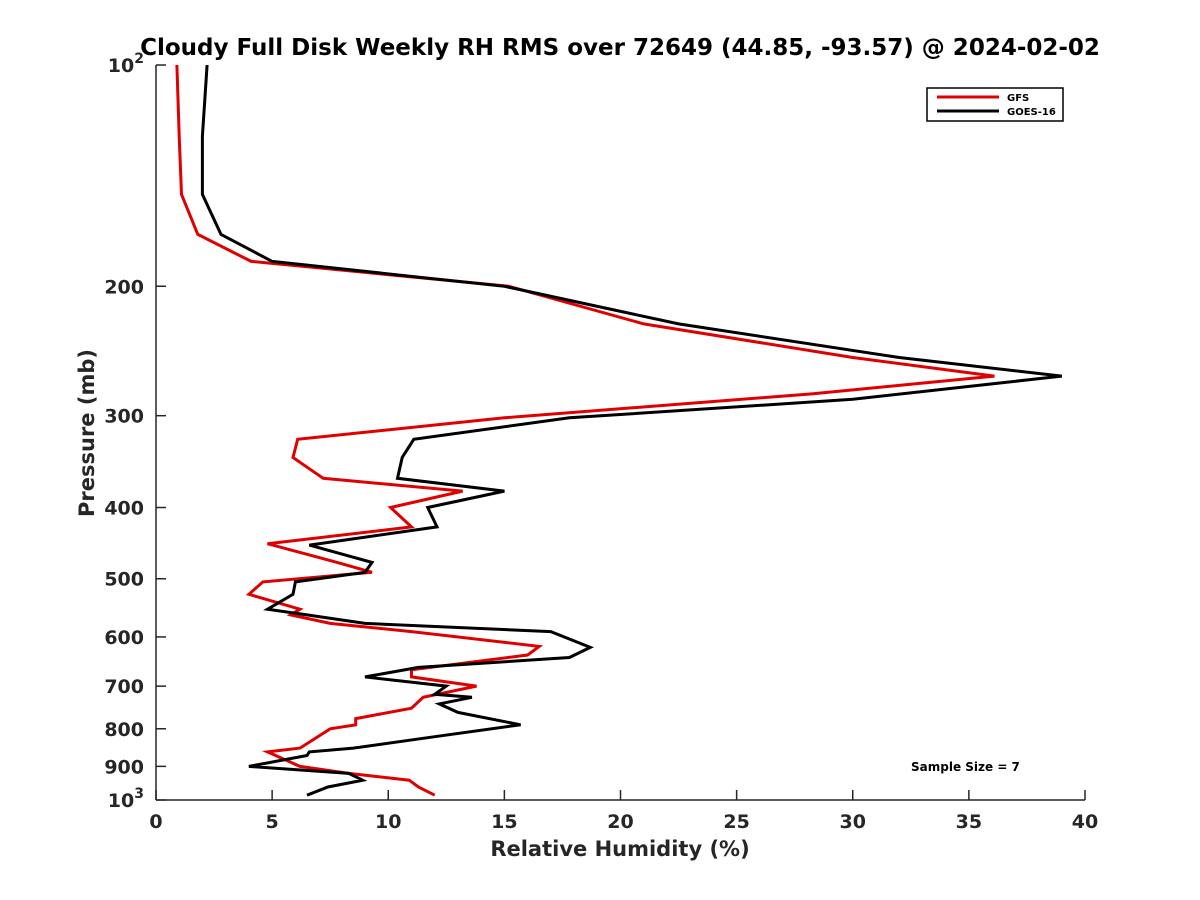 The height and width of the screenshot is (900, 1200). What do you see at coordinates (388, 822) in the screenshot?
I see `x-tick-label: 10` at bounding box center [388, 822].